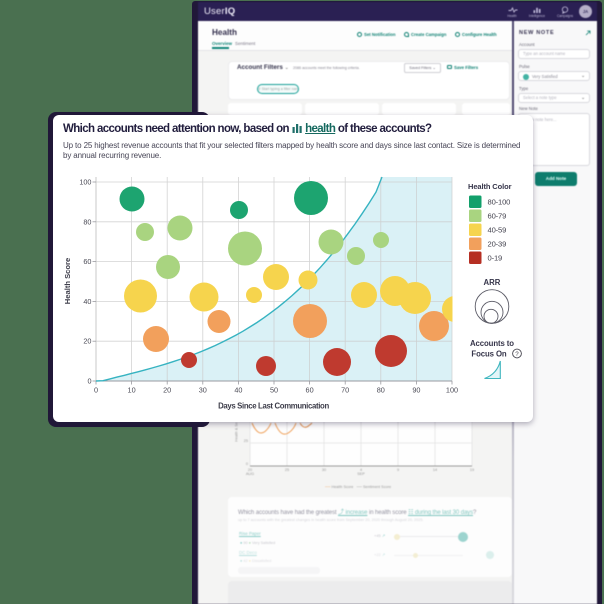 Image resolution: width=604 pixels, height=604 pixels. What do you see at coordinates (488, 354) in the screenshot?
I see `svg-text: Focus On` at bounding box center [488, 354].